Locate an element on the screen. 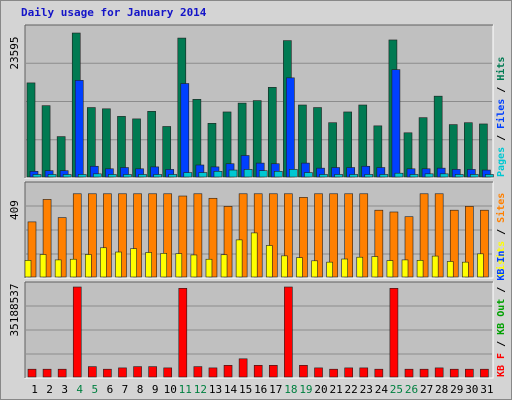 This screenshot has height=401, width=512. day-label-31: 31 is located at coordinates (486, 389).